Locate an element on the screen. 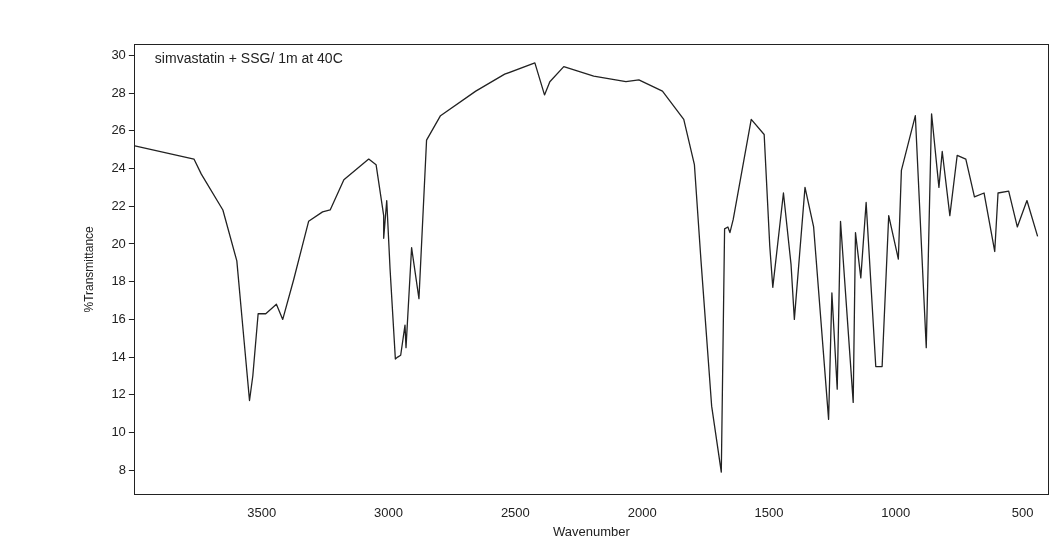  x-tick-label: 2500 is located at coordinates (515, 513).